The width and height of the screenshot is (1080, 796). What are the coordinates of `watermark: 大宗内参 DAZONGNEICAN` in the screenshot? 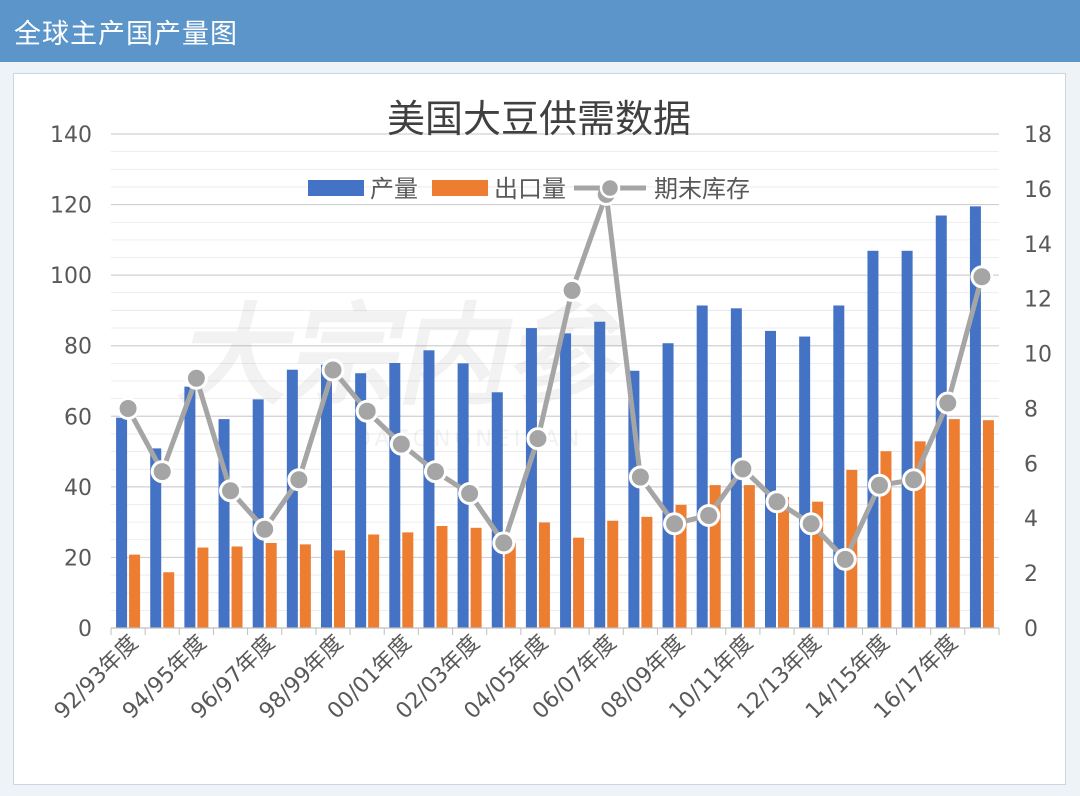 It's located at (403, 372).